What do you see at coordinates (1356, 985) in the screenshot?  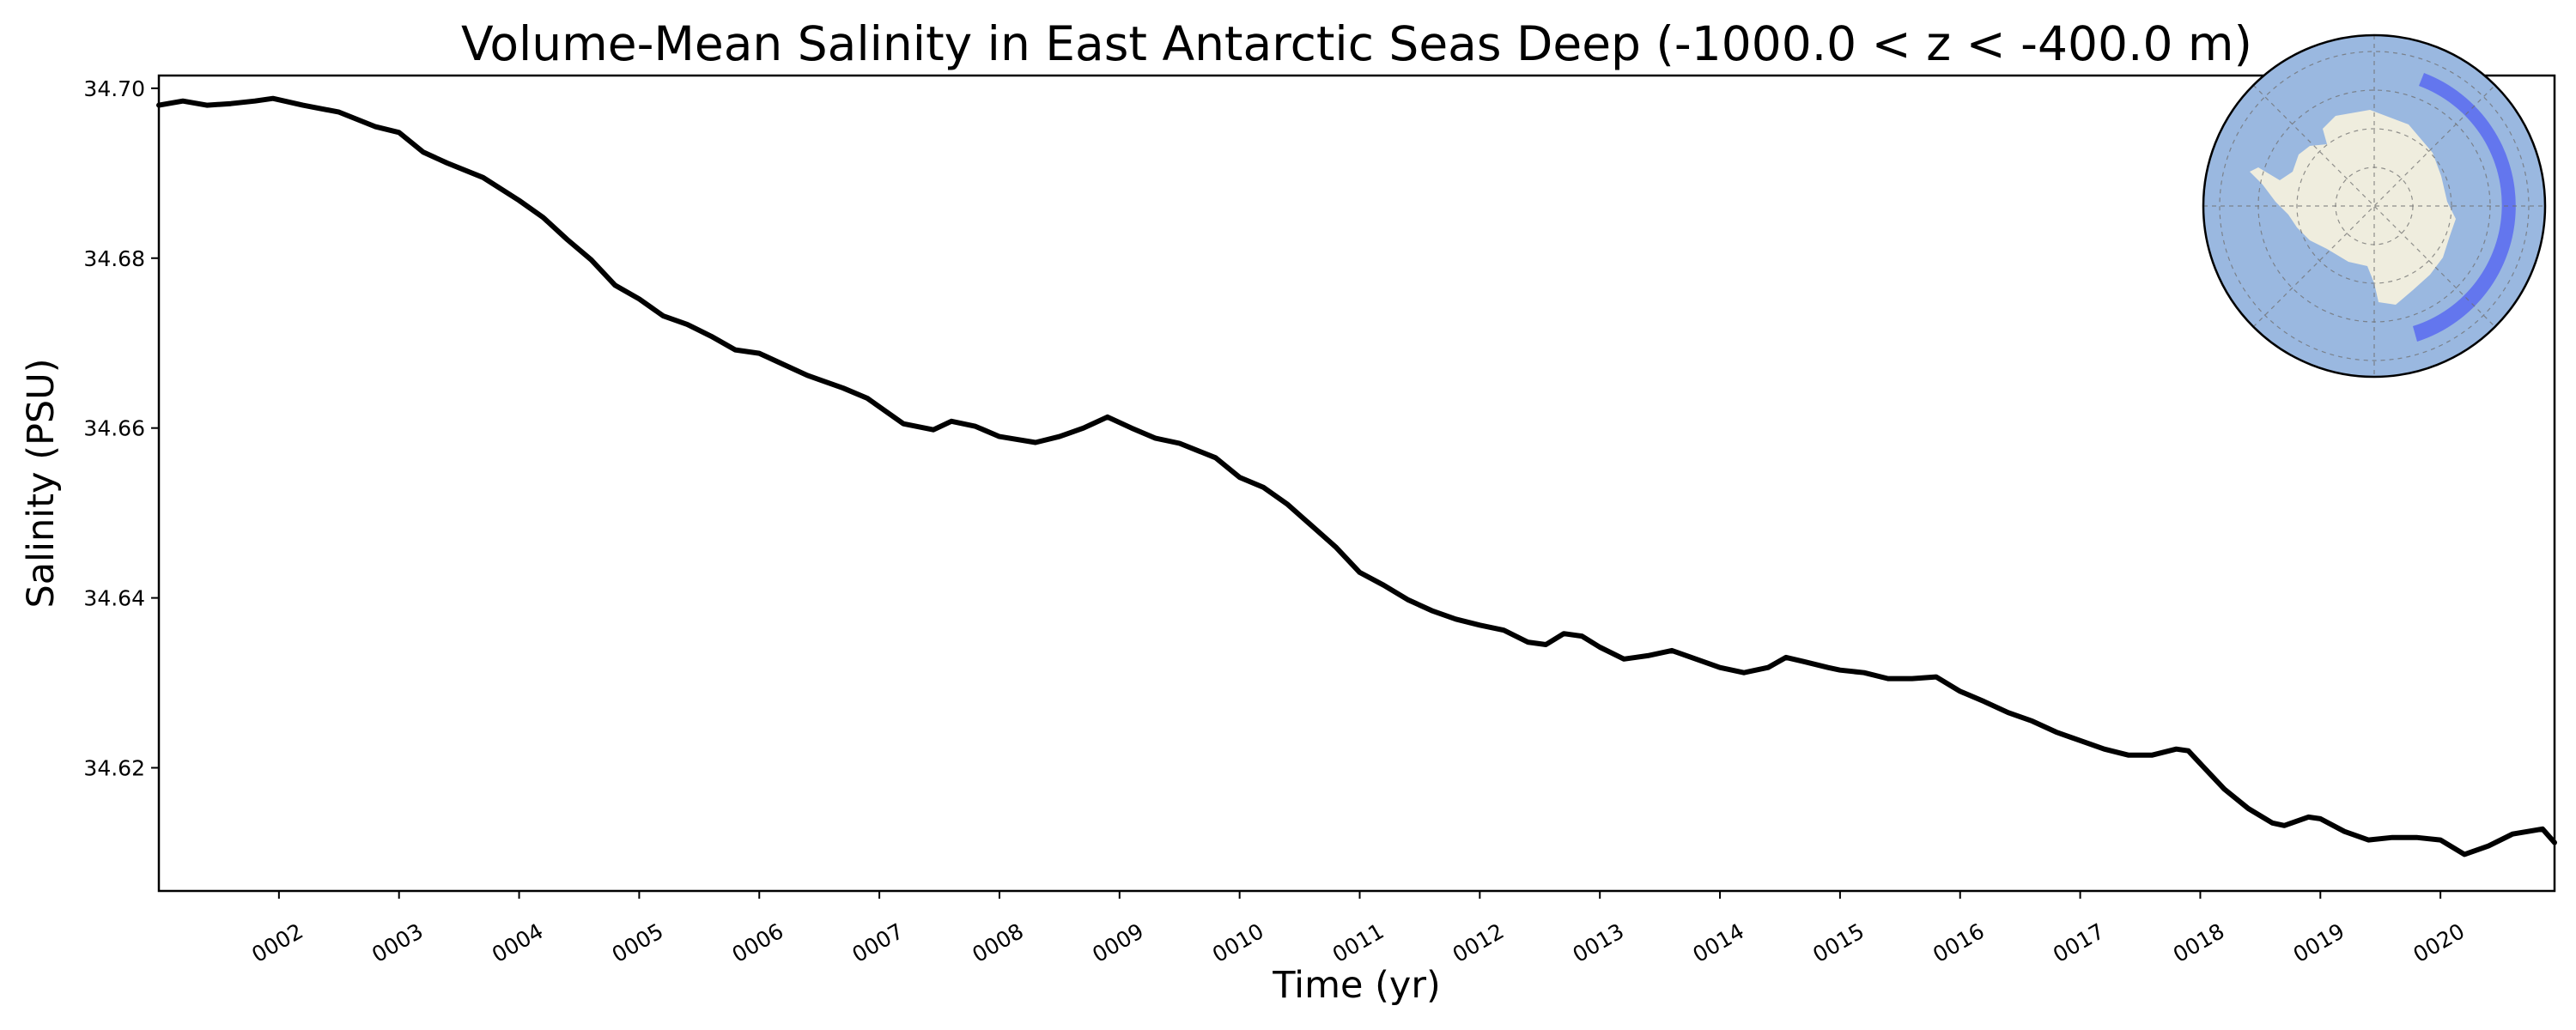 I see `x-axis-label: Time (yr)` at bounding box center [1356, 985].